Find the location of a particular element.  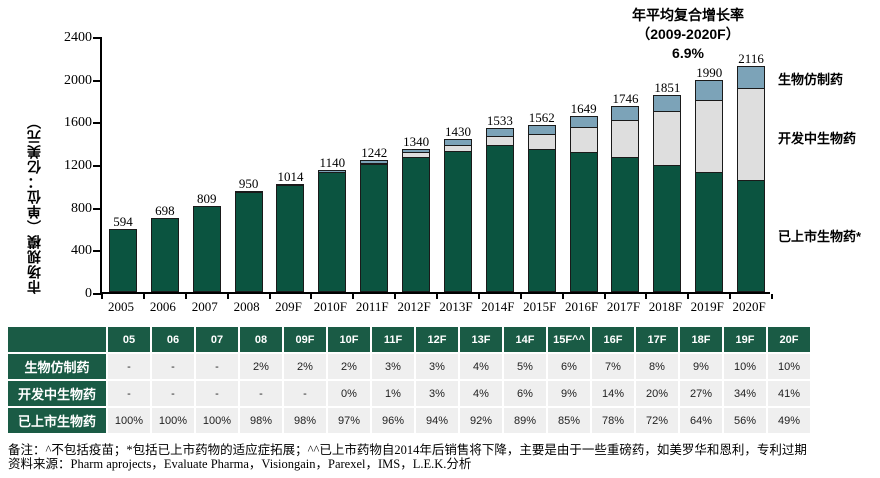

x-axis-label: 2008 is located at coordinates (246, 306).